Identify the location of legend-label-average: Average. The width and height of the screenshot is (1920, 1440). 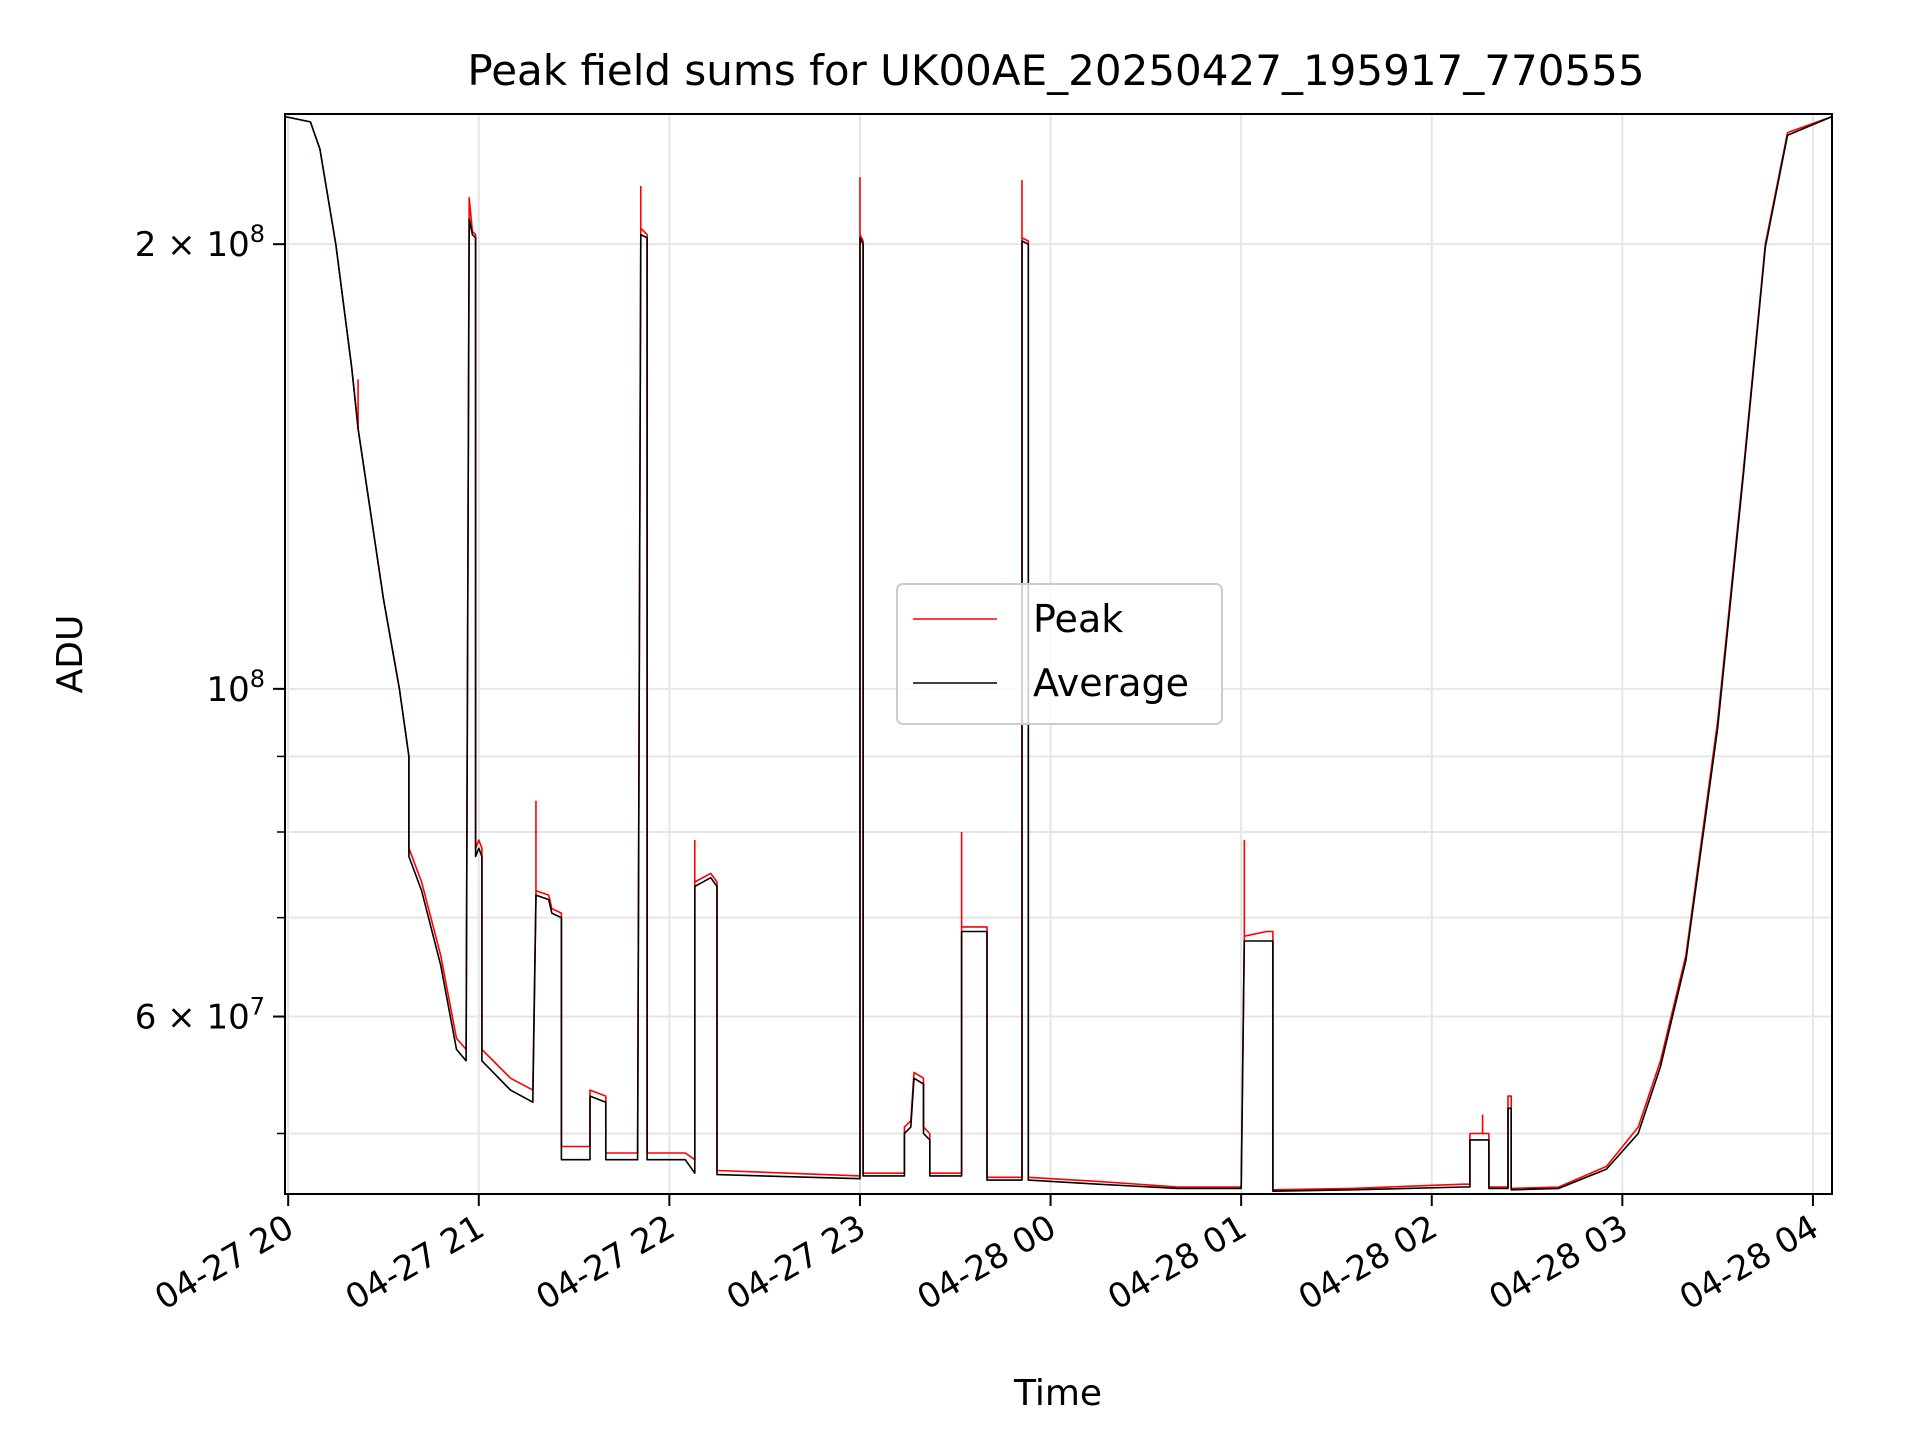
(1111, 683).